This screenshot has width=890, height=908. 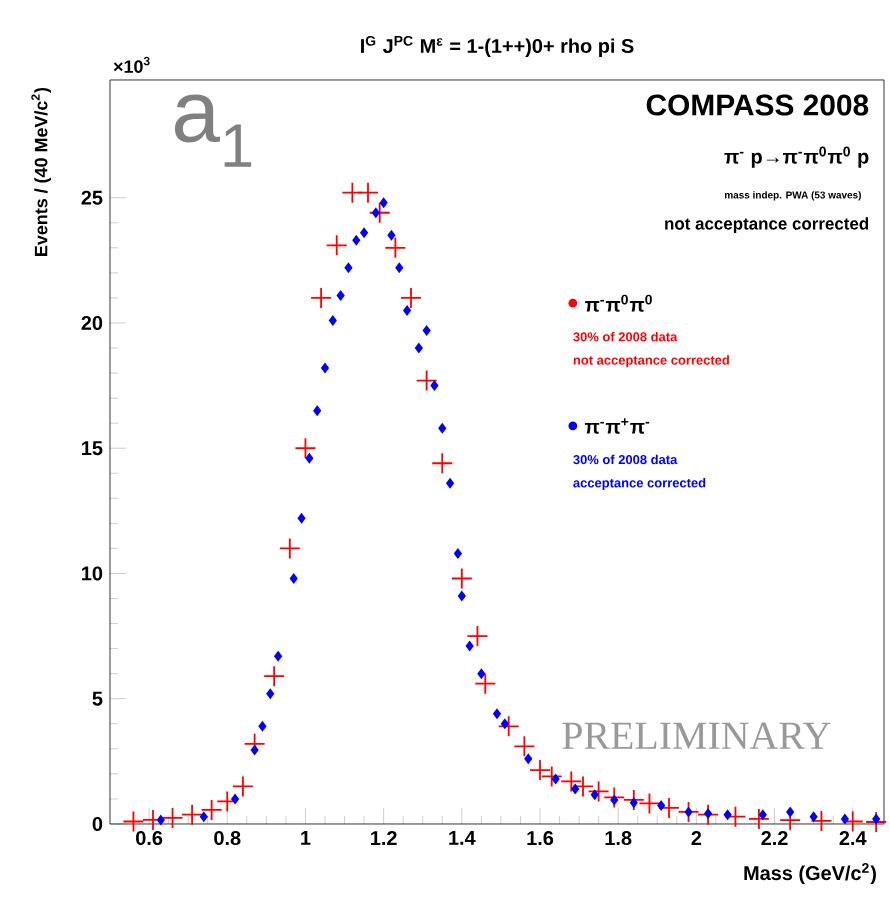 I want to click on x-tick-label: 1.2, so click(x=384, y=838).